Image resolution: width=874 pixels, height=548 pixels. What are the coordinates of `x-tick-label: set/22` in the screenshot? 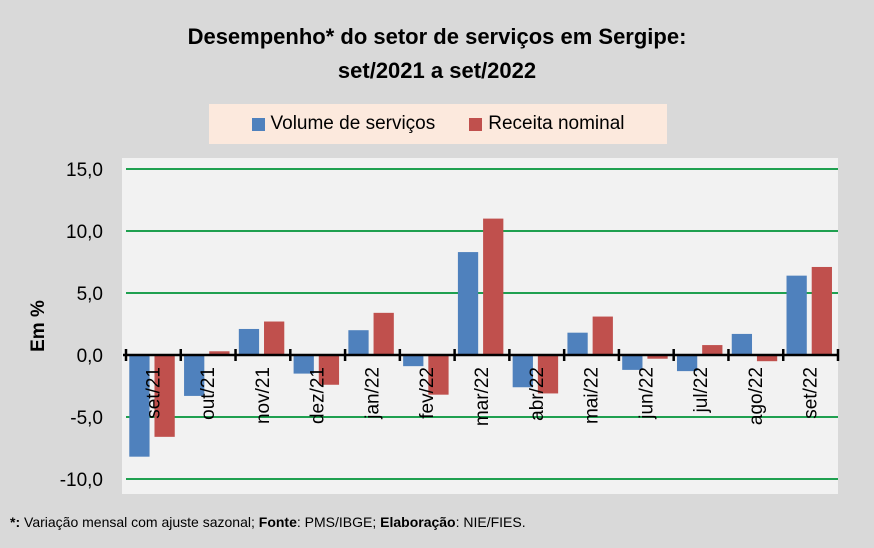 It's located at (811, 393).